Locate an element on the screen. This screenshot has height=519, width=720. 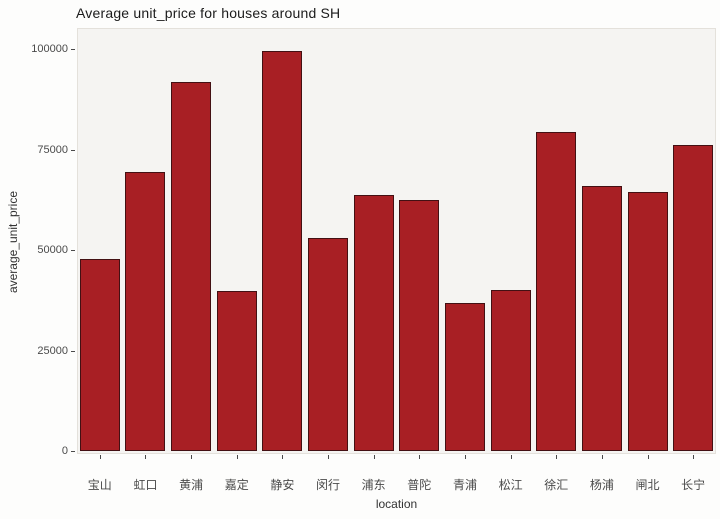
bar-长宁 is located at coordinates (693, 298).